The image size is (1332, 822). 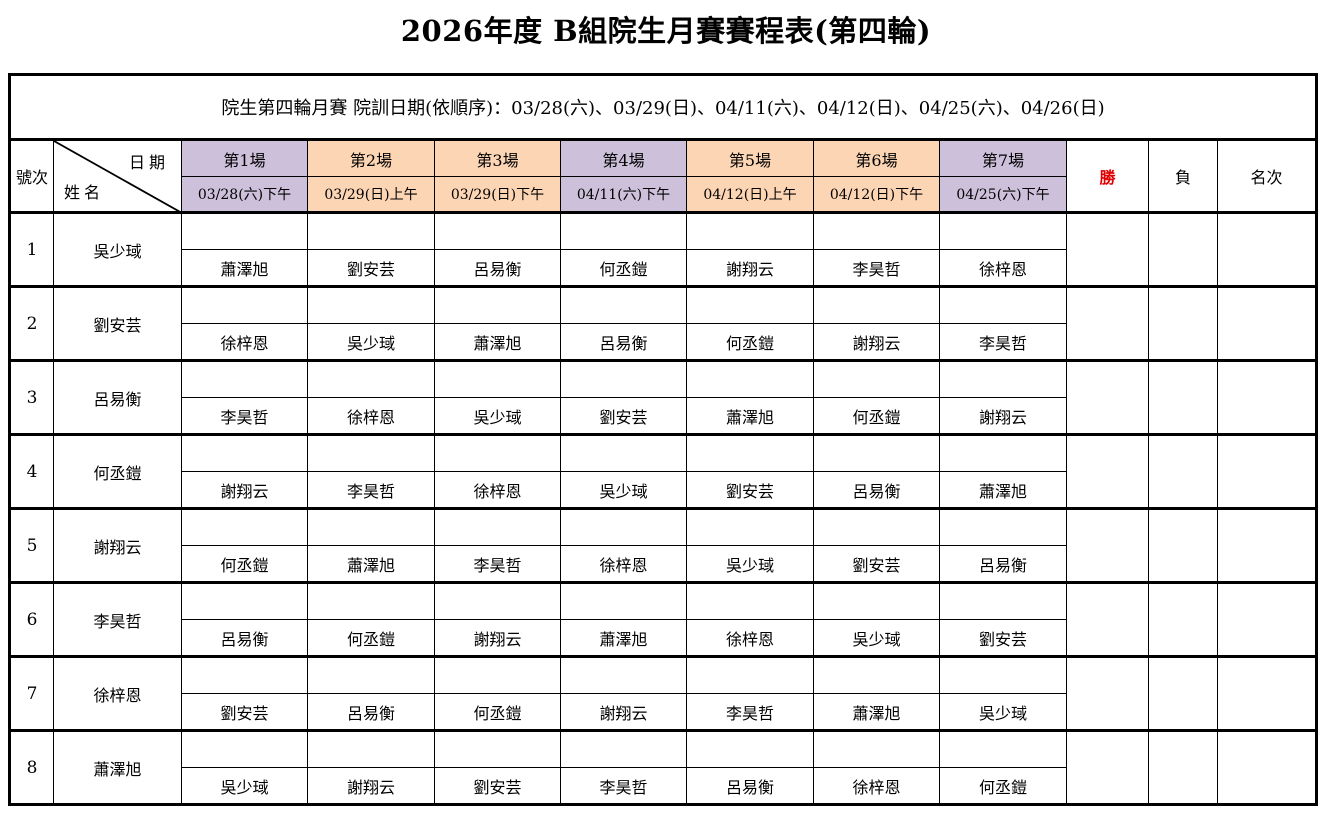 What do you see at coordinates (1107, 176) in the screenshot?
I see `win-header: 勝` at bounding box center [1107, 176].